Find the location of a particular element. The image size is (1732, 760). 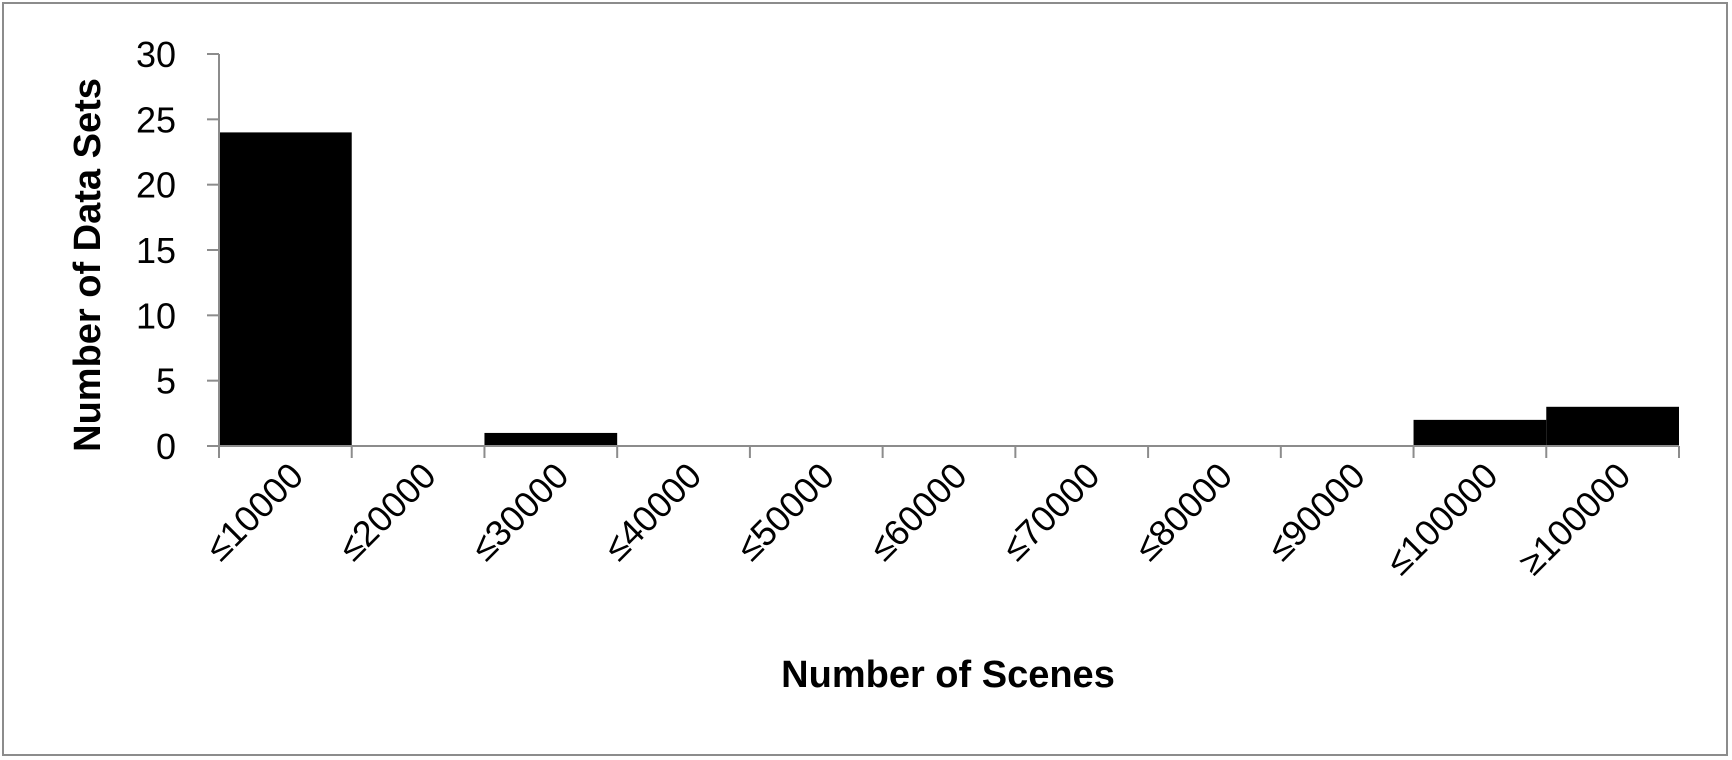

x-tick-label: ≥100000 is located at coordinates (1574, 519).